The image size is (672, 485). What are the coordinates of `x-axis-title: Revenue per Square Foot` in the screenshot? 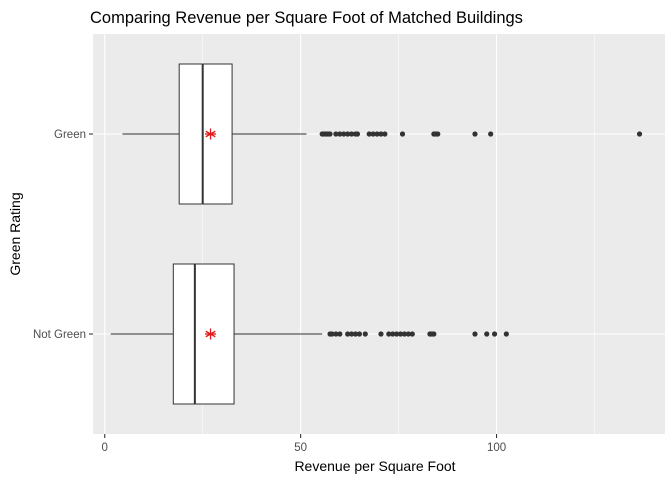 It's located at (374, 466).